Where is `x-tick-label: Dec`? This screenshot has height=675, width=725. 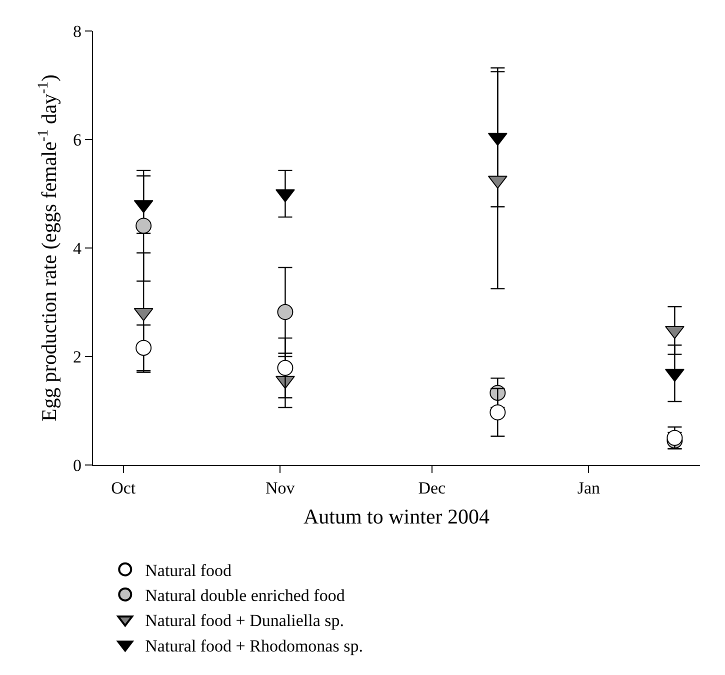
x-tick-label: Dec is located at coordinates (432, 488).